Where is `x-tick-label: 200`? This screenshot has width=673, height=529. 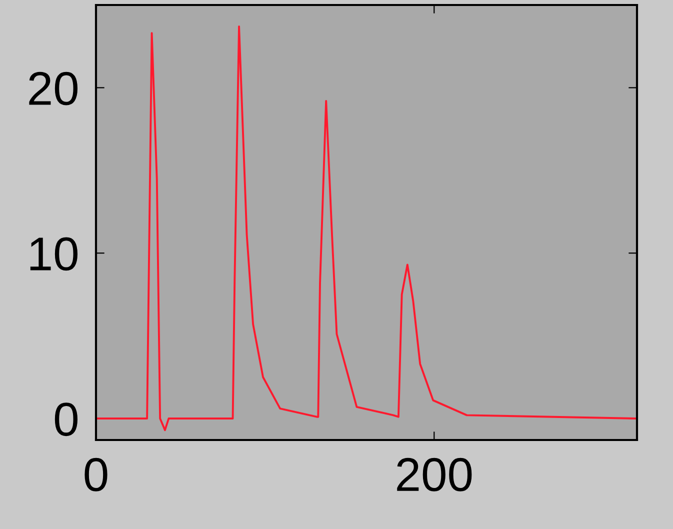
x-tick-label: 200 is located at coordinates (434, 475).